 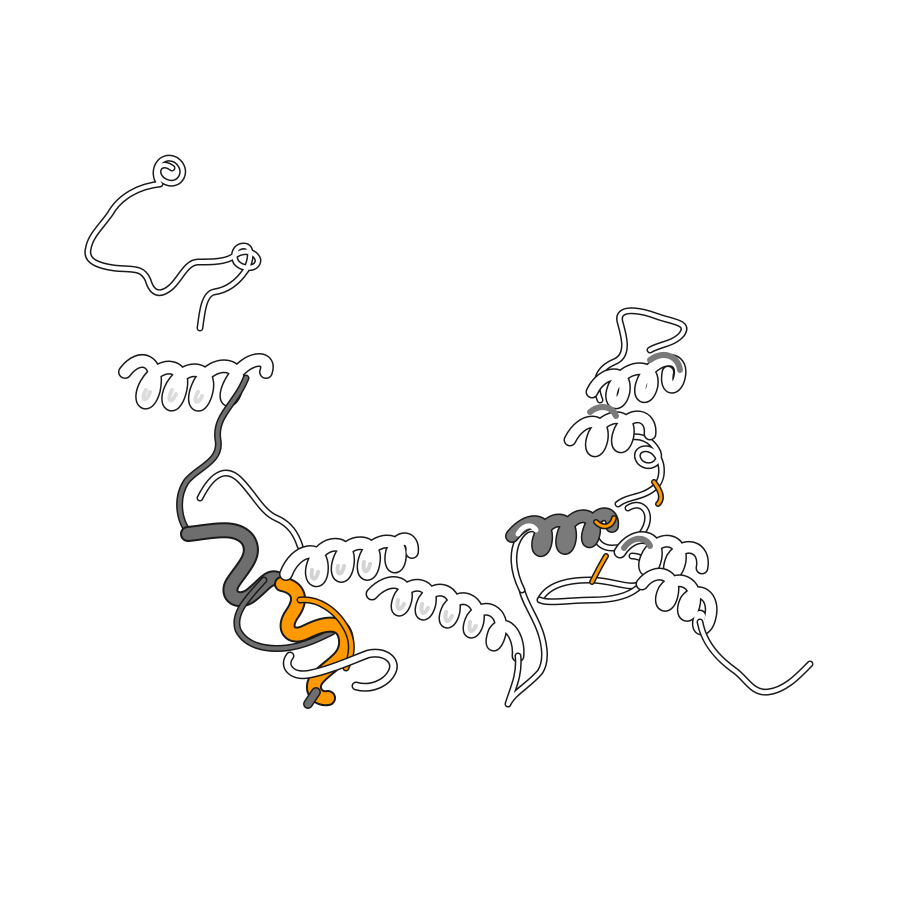 I want to click on white-loop-bottom-left, so click(x=340, y=670).